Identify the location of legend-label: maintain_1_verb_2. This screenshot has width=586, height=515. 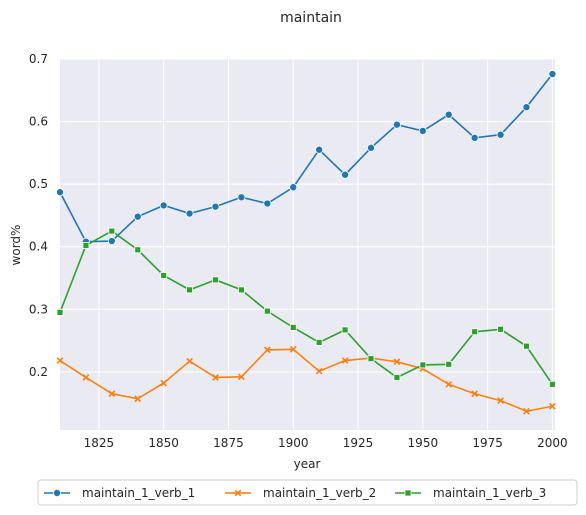
(319, 493).